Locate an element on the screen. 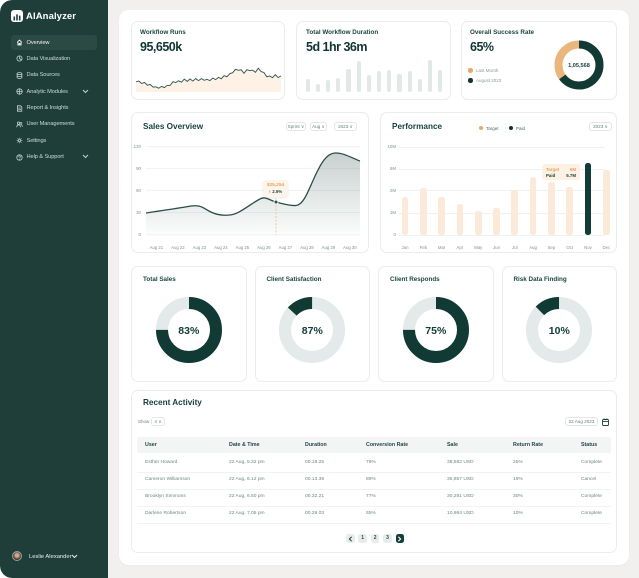 The height and width of the screenshot is (578, 639). svg-text: 1,05,568 is located at coordinates (579, 66).